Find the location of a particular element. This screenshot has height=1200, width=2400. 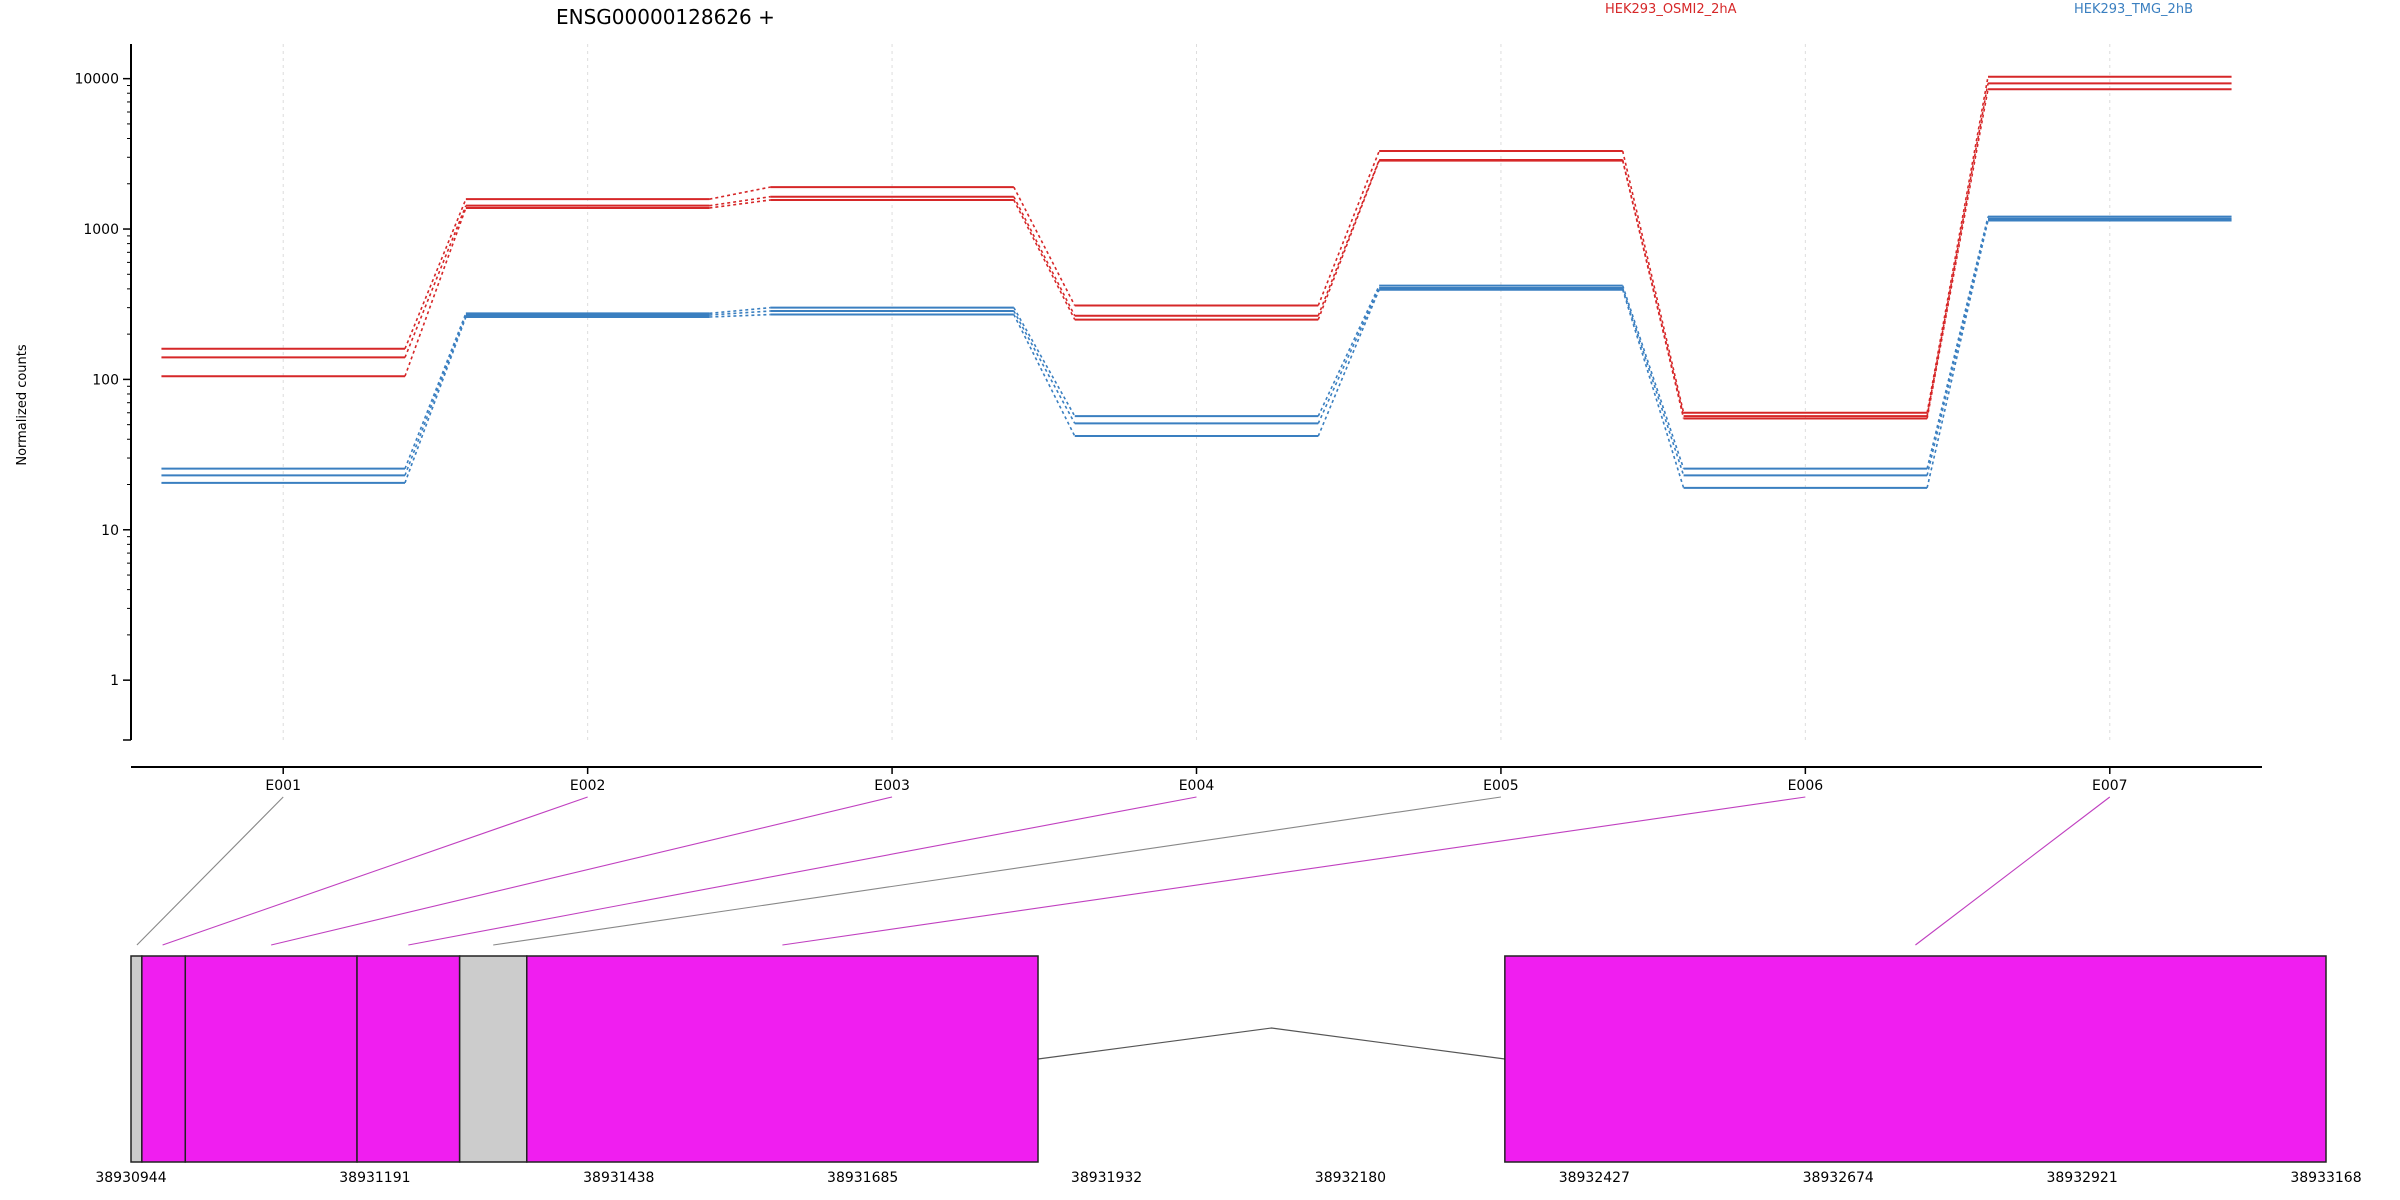

x-axis: E001 E002 E003 E004 E005 E006 E007 is located at coordinates (1196, 780).